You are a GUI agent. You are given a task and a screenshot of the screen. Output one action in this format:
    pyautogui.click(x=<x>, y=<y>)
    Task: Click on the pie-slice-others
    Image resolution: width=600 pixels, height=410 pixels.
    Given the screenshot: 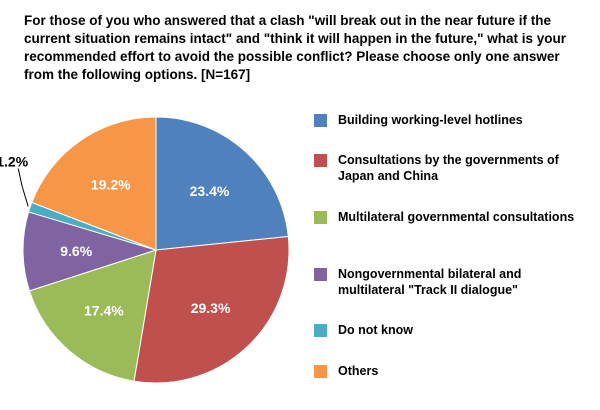 What is the action you would take?
    pyautogui.click(x=94, y=183)
    